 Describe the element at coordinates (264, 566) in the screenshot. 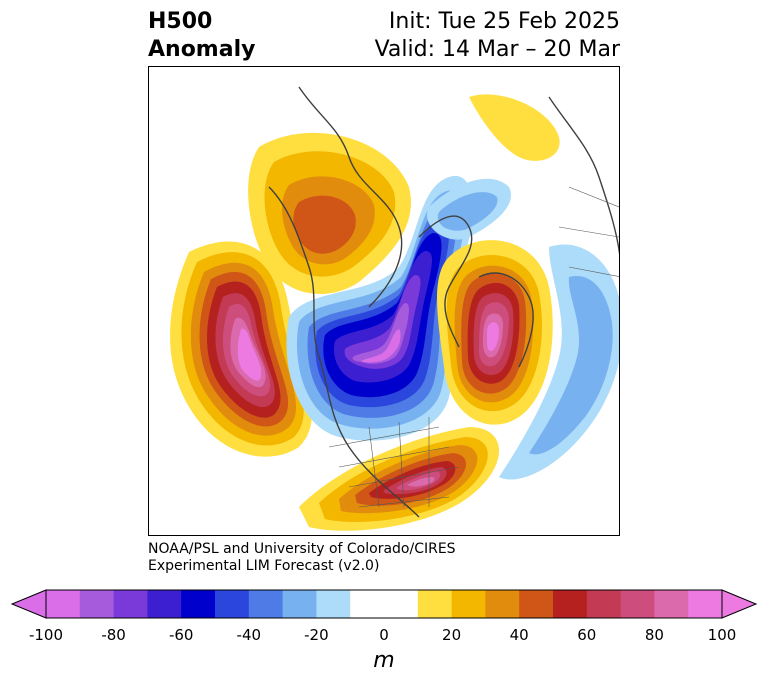

I see `credit-line-2: Experimental LIM Forecast (v2.0)` at that location.